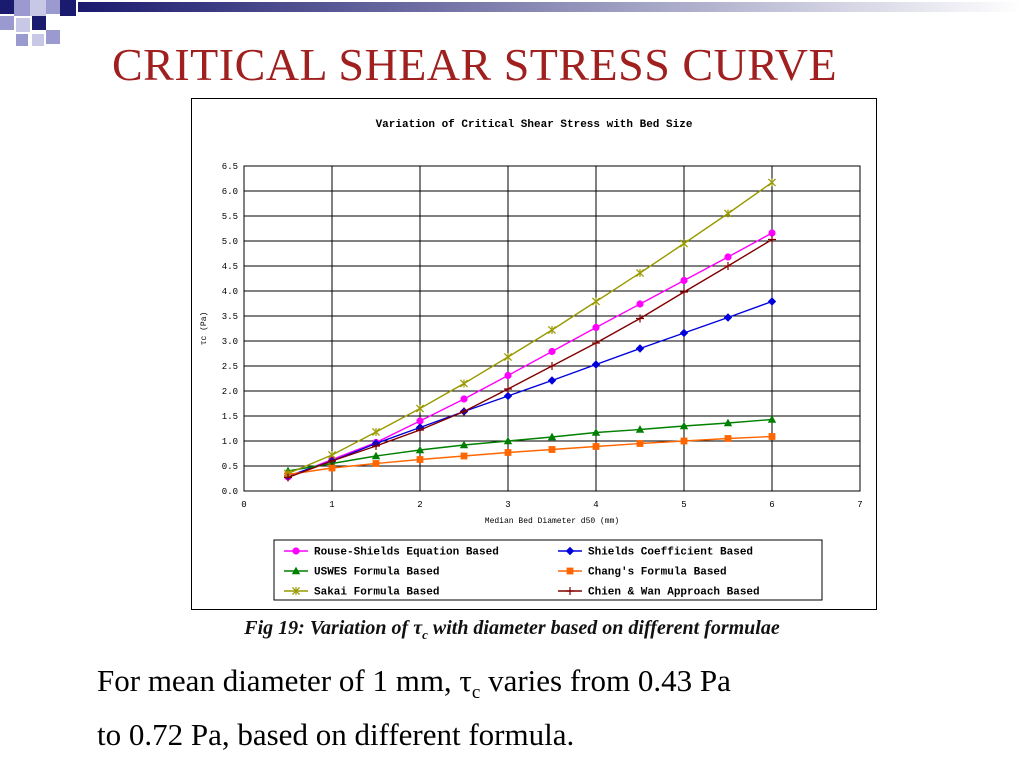 This screenshot has height=768, width=1024. I want to click on body-line-2: to 0.72 Pa, based on different formula., so click(336, 735).